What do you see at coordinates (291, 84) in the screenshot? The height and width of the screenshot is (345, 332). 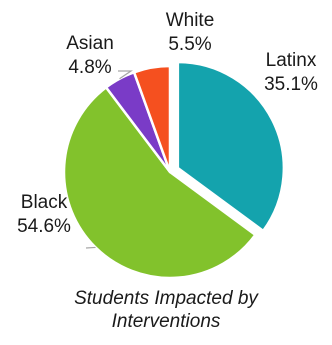 I see `slice-label-latinx-value: 35.1%` at bounding box center [291, 84].